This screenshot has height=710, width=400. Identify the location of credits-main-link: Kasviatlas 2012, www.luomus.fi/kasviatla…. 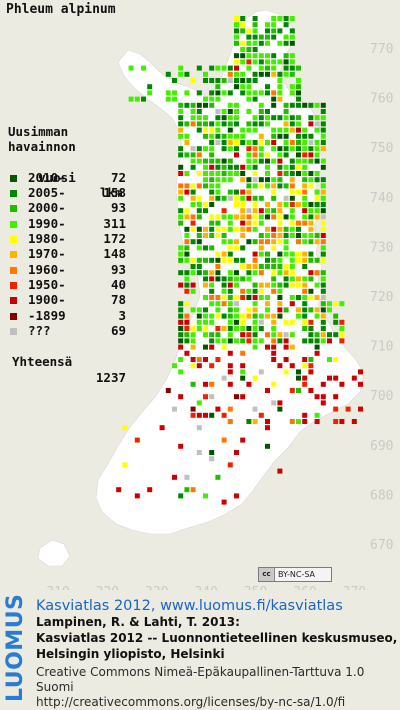
(189, 606).